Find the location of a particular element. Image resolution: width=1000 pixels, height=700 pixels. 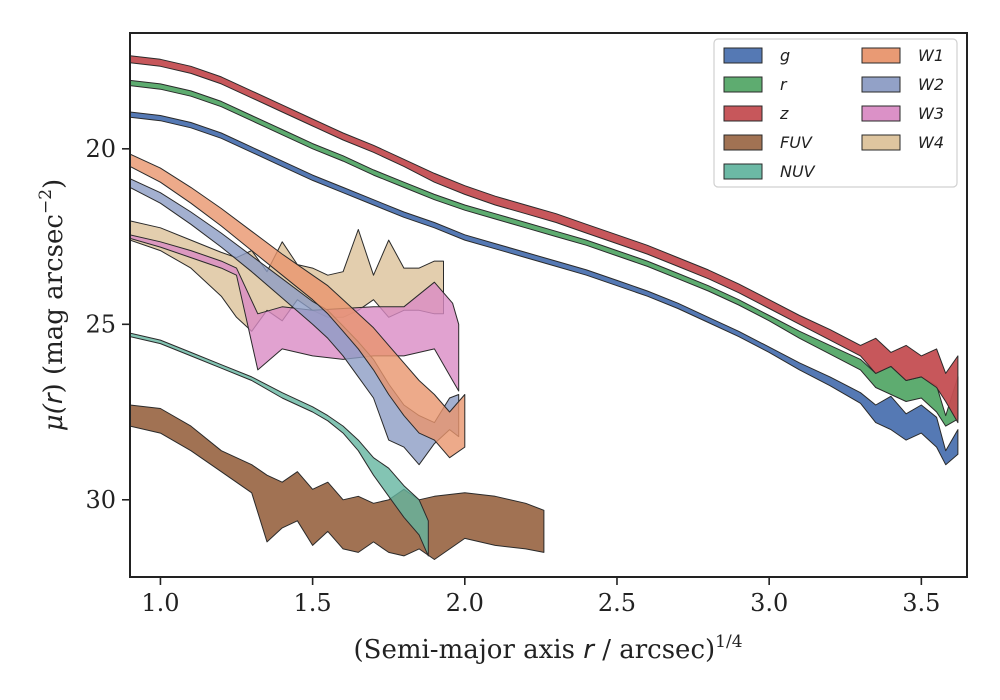

legend-swatch-w2 is located at coordinates (881, 84).